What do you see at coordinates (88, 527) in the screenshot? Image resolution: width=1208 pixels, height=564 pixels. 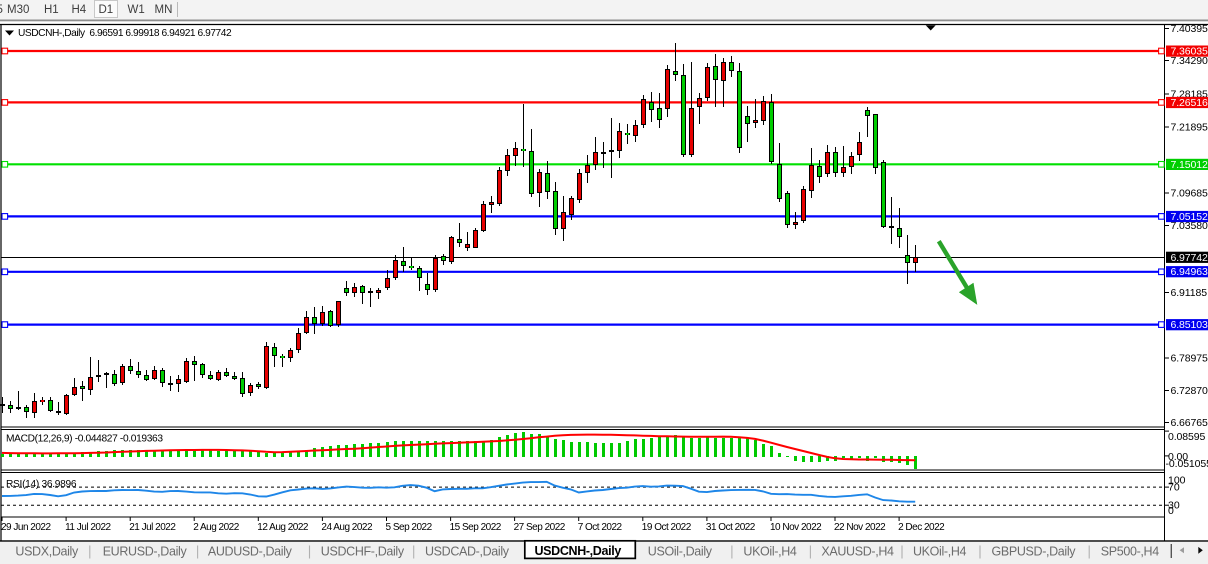 I see `svg-text: 11 Jul 2022` at bounding box center [88, 527].